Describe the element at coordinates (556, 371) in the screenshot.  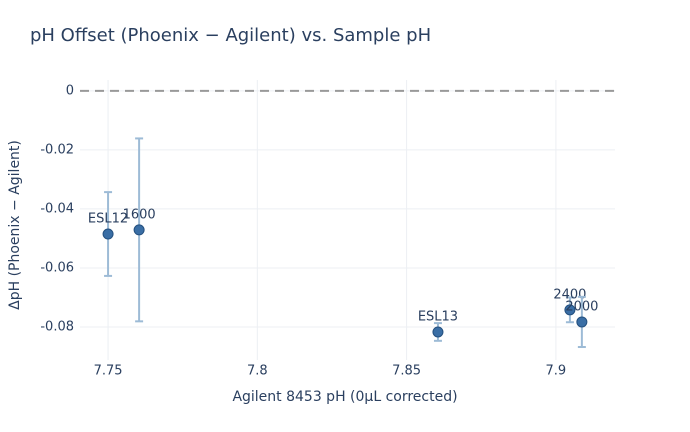
I see `x-tick-label: 7.9` at that location.